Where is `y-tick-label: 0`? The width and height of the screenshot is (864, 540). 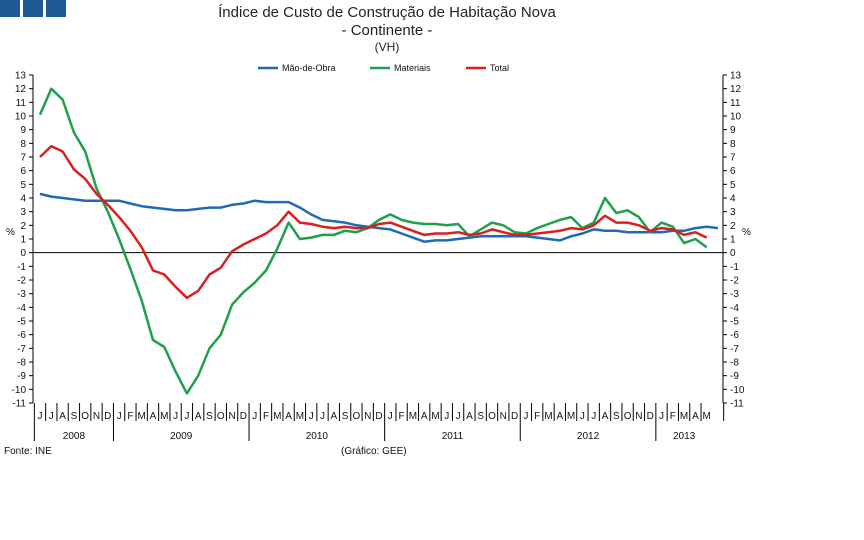
y-tick-label: 0 is located at coordinates (23, 253).